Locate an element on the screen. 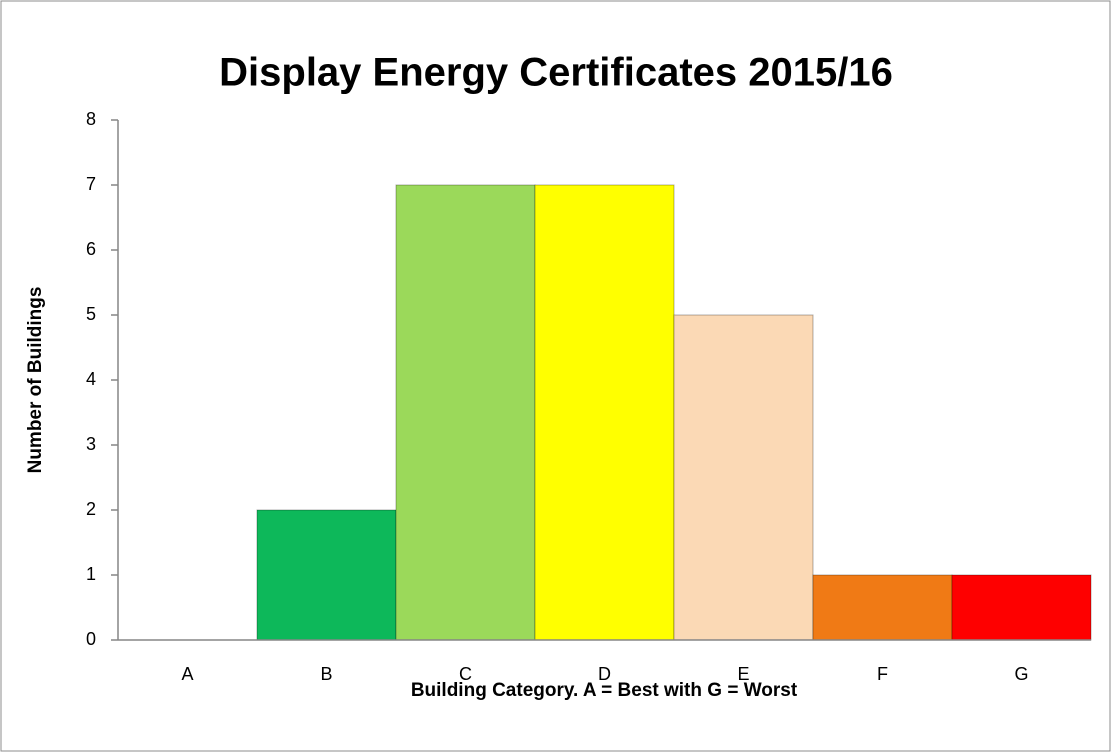 The width and height of the screenshot is (1112, 753). y-tick-label: 8 is located at coordinates (91, 119).